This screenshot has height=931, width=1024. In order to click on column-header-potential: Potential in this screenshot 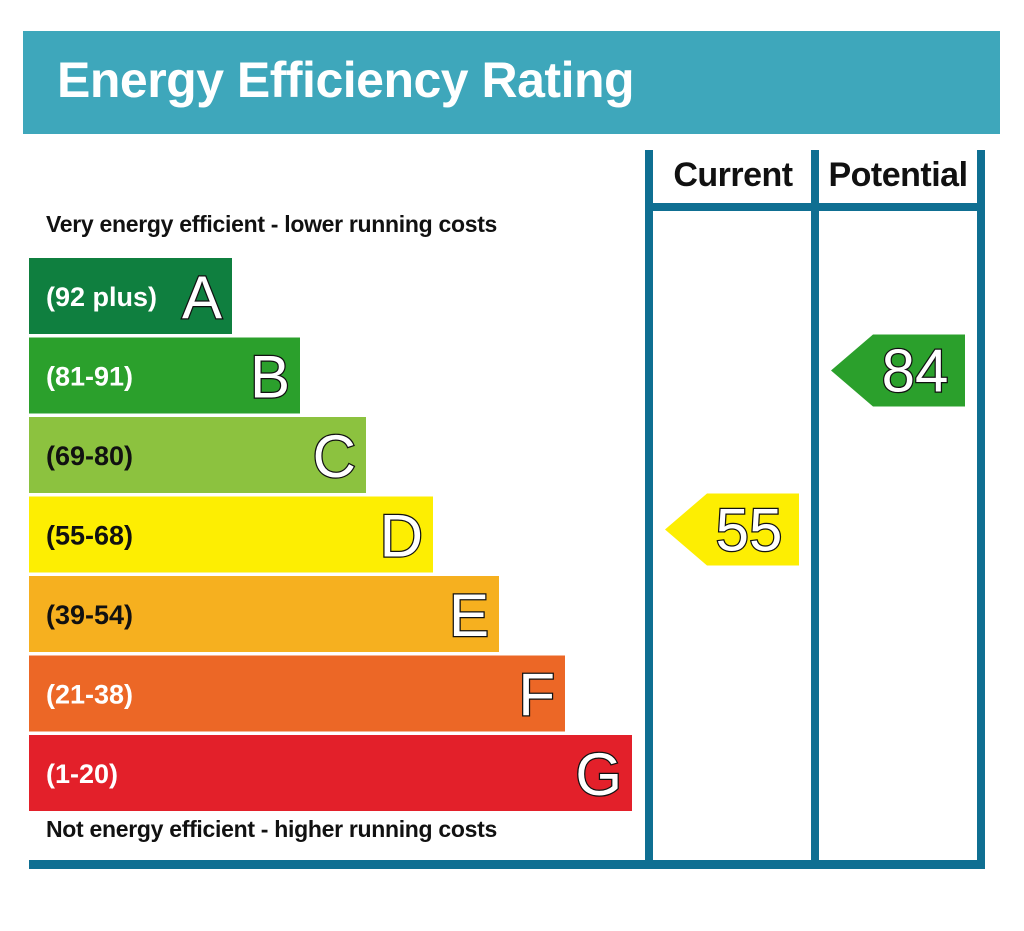, I will do `click(898, 175)`.